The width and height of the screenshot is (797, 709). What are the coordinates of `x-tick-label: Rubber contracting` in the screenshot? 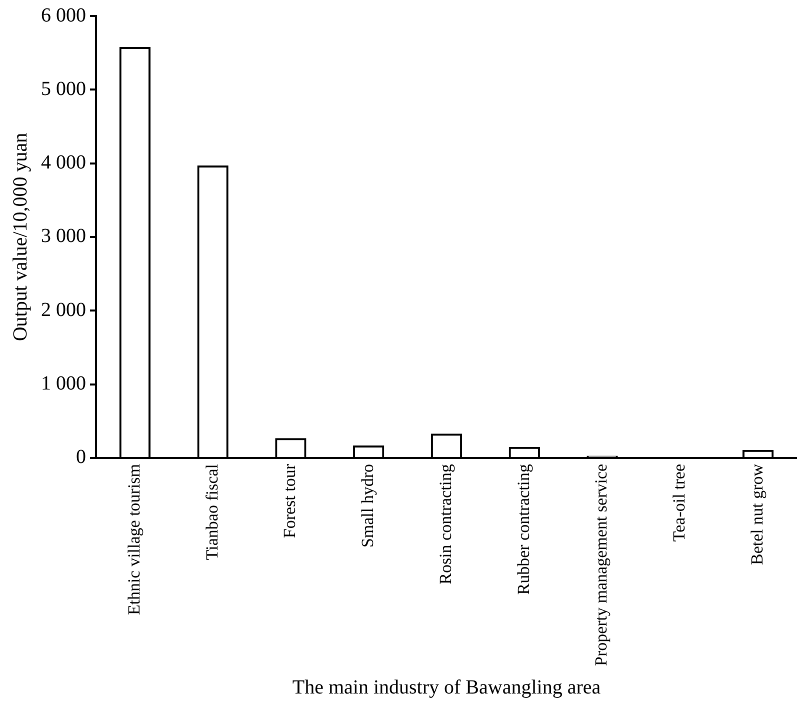 It's located at (523, 529).